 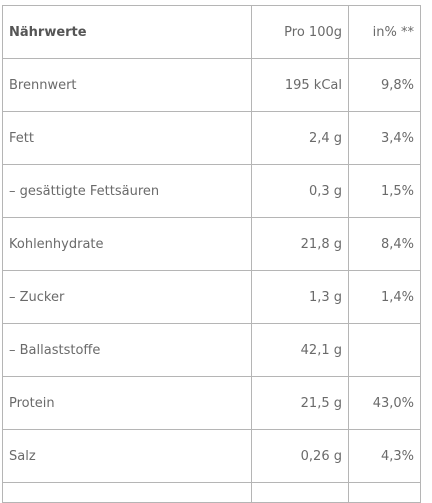 I want to click on table-row: Kohlenhydrate 21,8 g 8,4%, so click(x=211, y=244).